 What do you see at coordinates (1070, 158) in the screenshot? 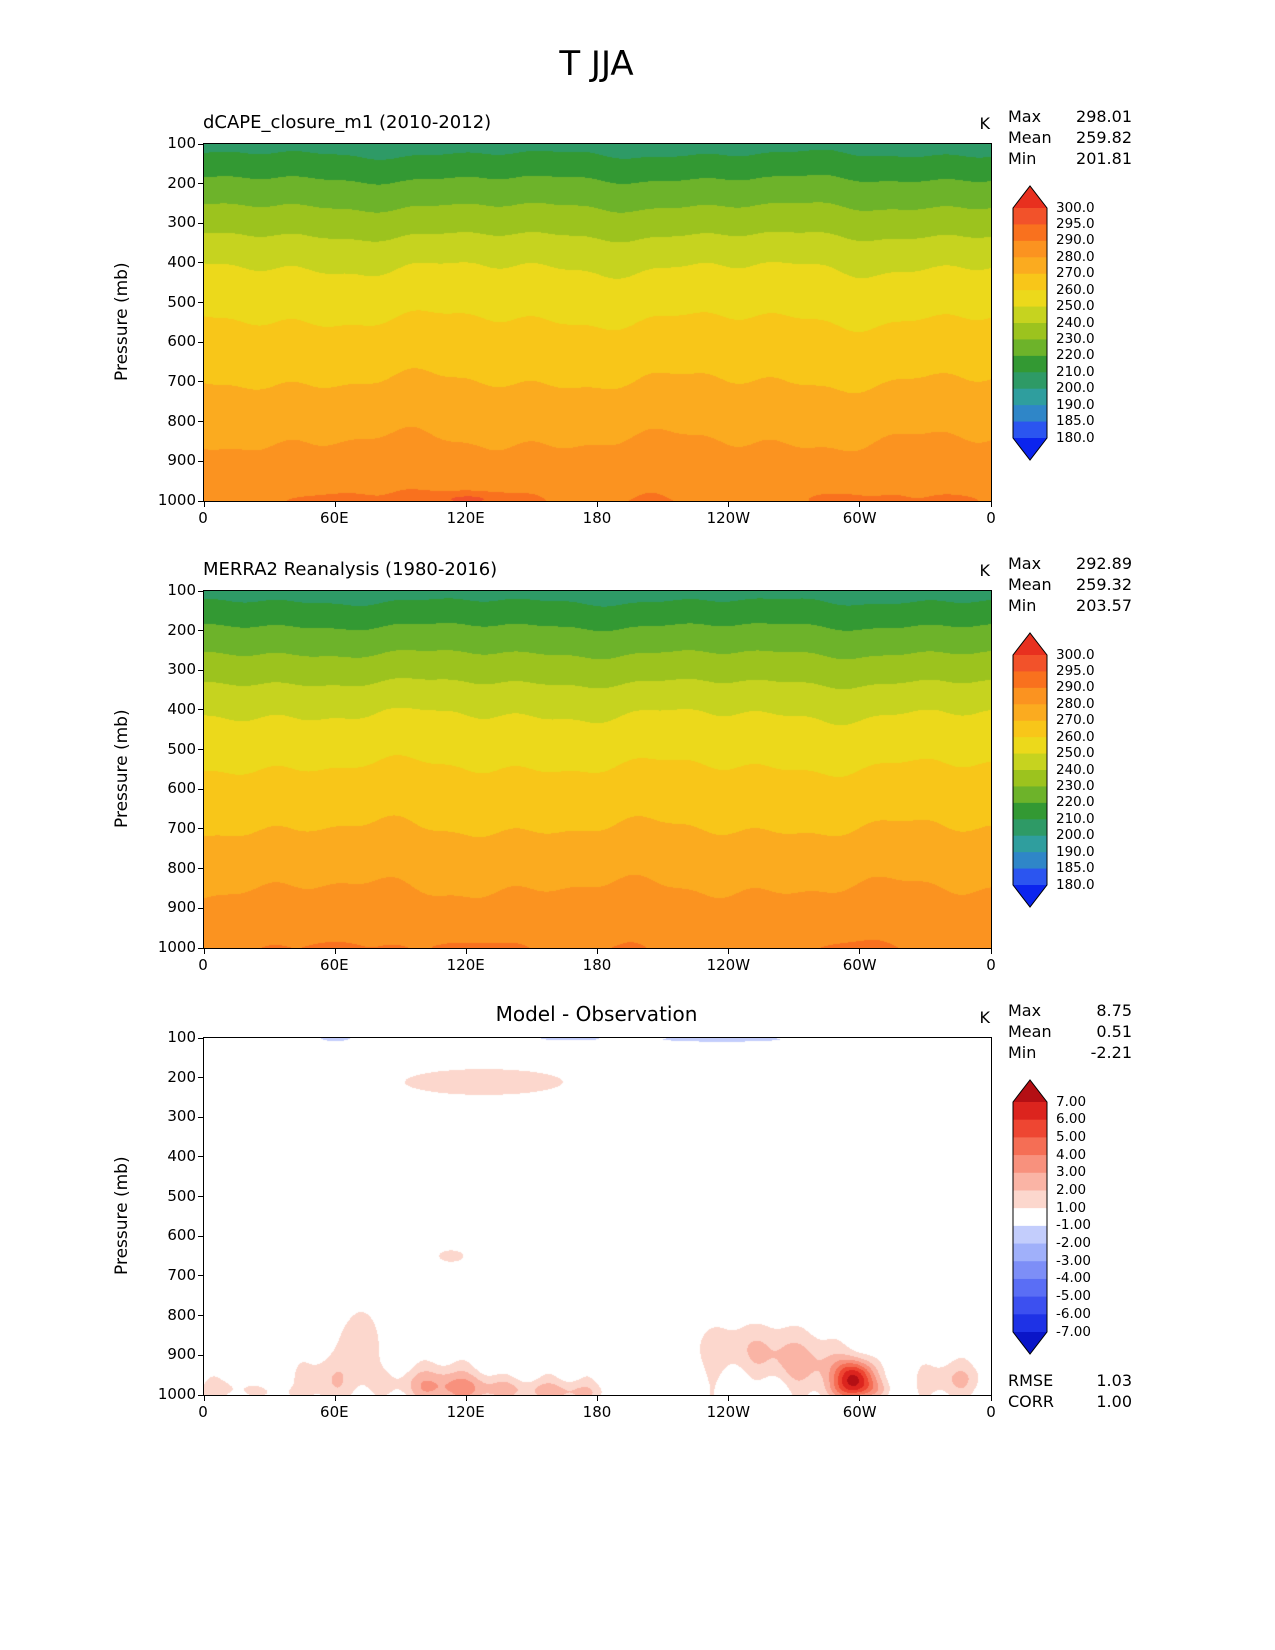
I see `stat-min: Min 201.81` at bounding box center [1070, 158].